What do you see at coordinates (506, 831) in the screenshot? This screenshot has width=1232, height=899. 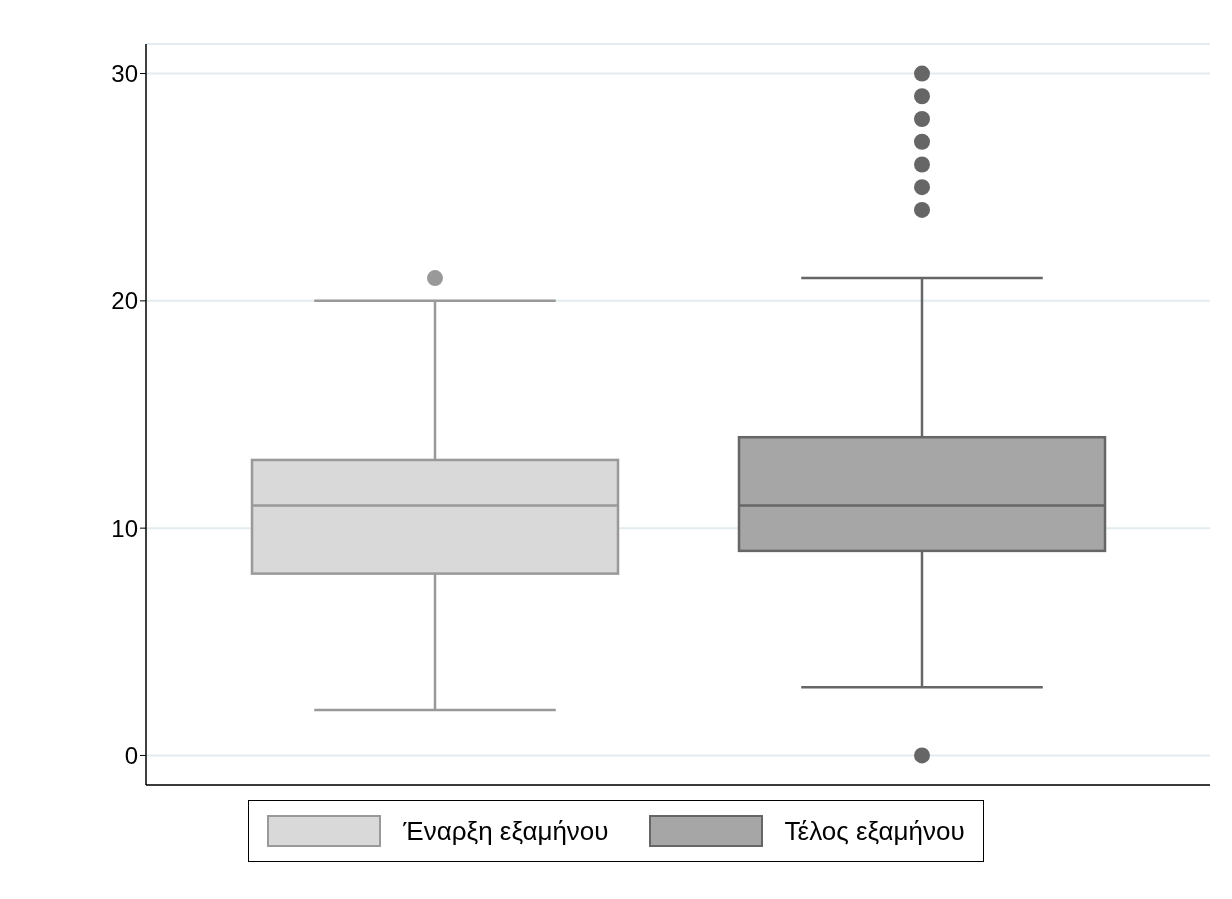 I see `legend-label: Έναρξη εξαμήνου` at bounding box center [506, 831].